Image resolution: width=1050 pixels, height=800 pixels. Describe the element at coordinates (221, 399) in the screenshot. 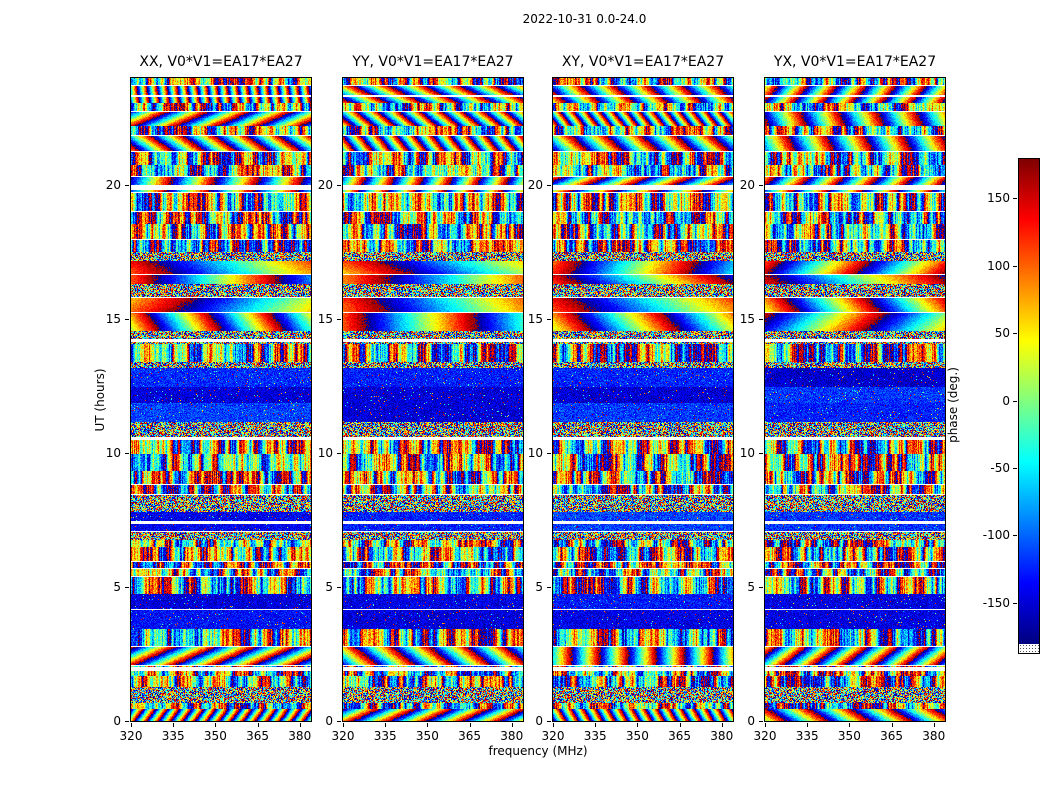

I see `heatmap-canvas-xx` at that location.